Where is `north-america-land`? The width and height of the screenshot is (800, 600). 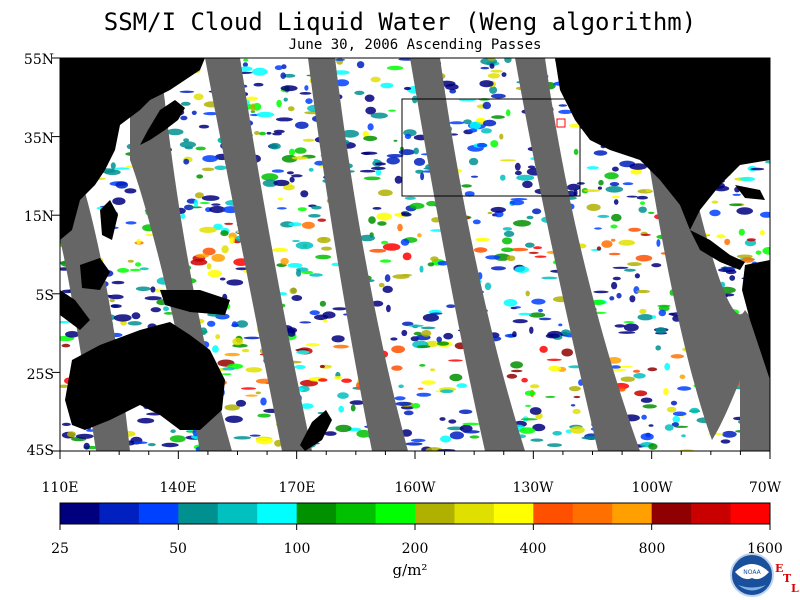
north-america-land is located at coordinates (662, 144).